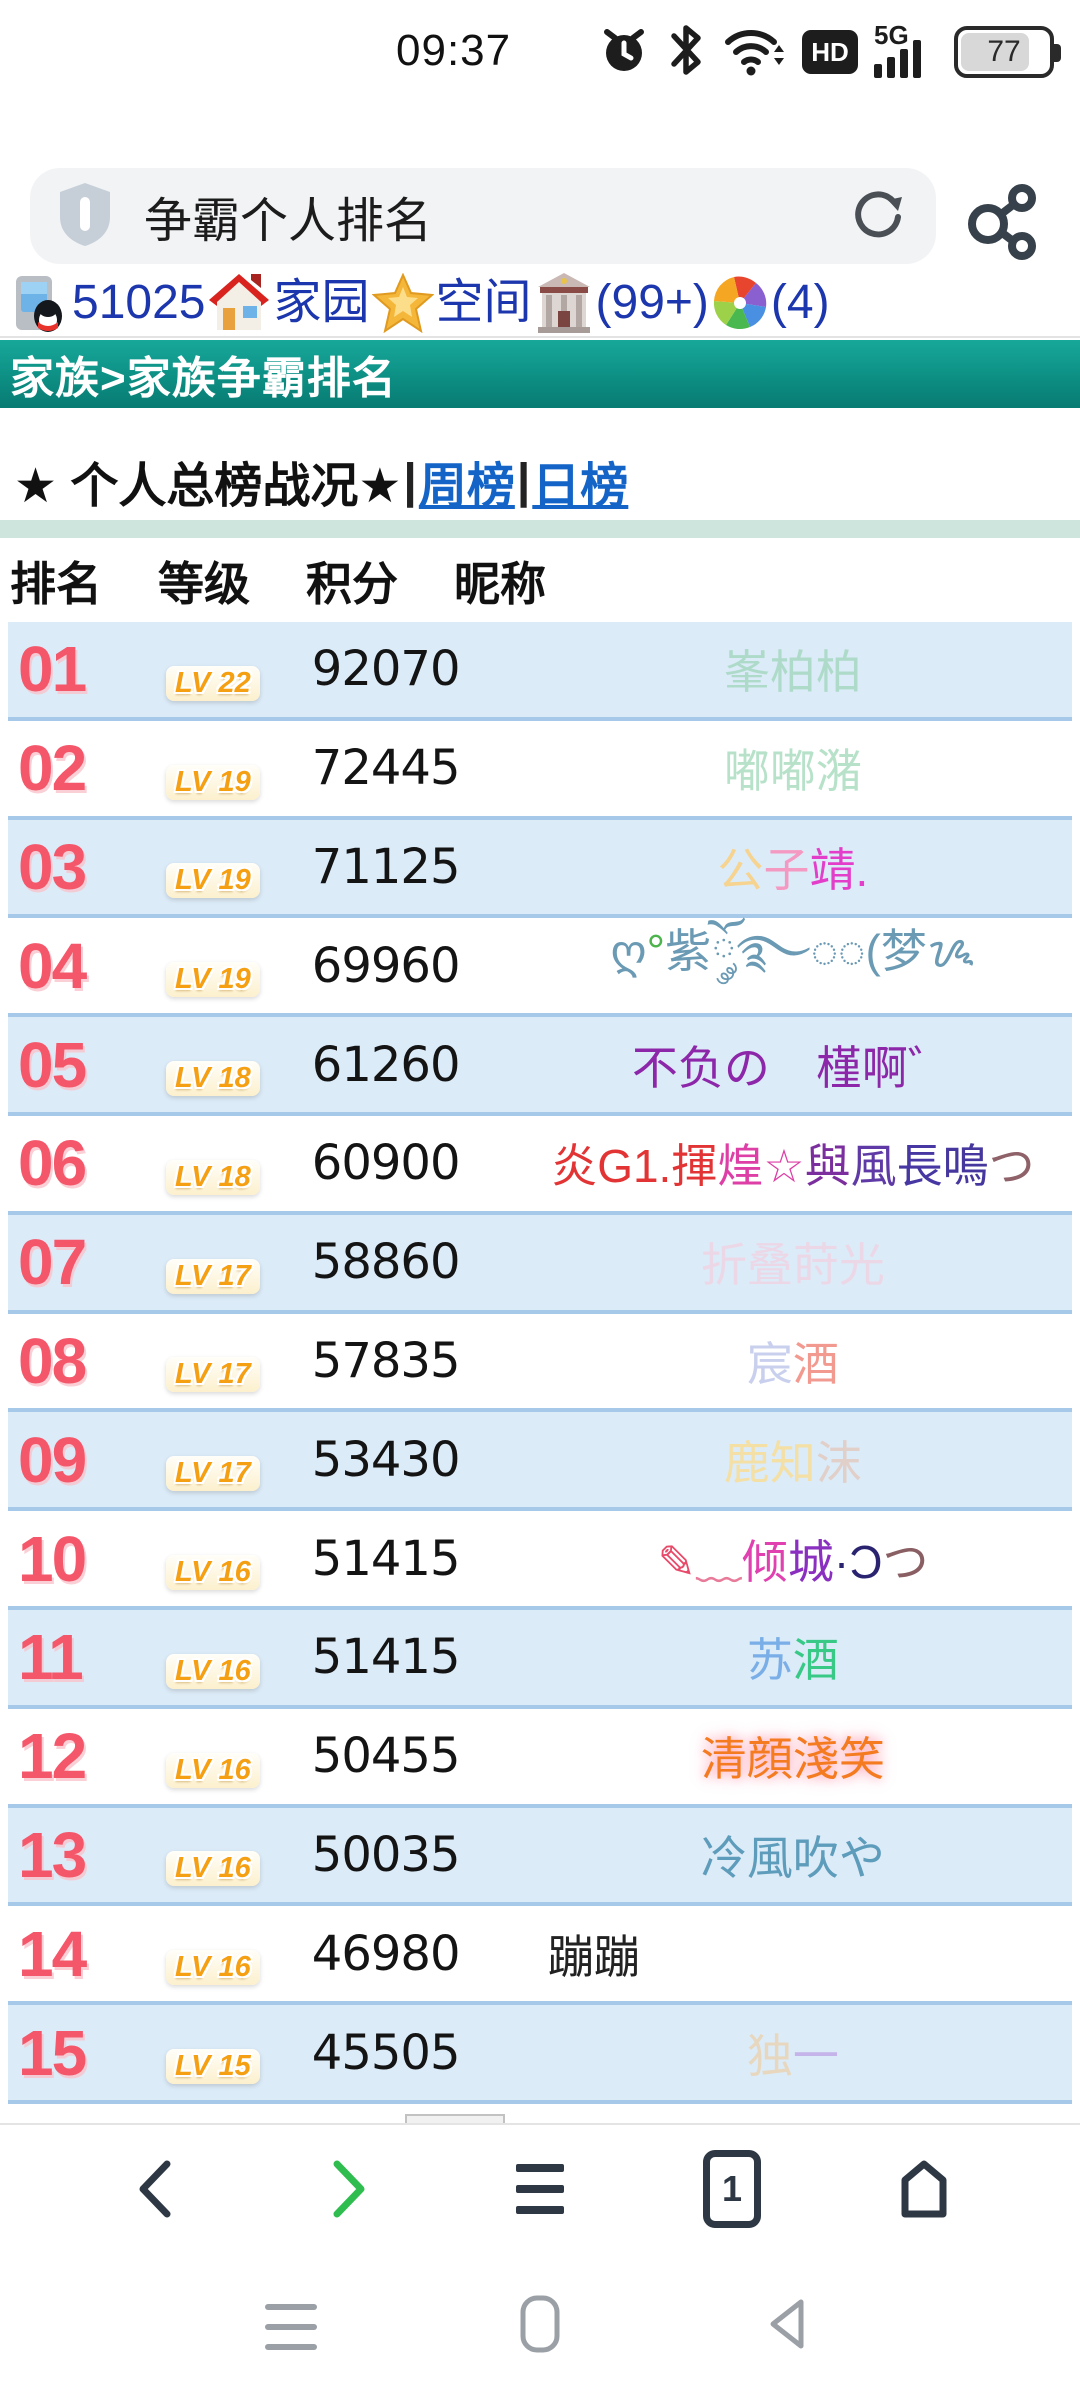  I want to click on nickname-part: 公, so click(740, 869).